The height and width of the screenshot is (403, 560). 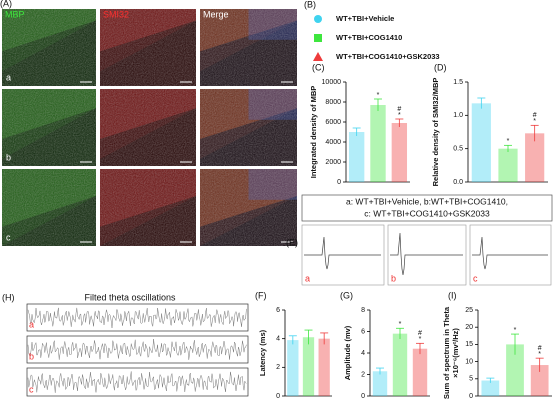 I want to click on panel-label: (F), so click(x=261, y=295).